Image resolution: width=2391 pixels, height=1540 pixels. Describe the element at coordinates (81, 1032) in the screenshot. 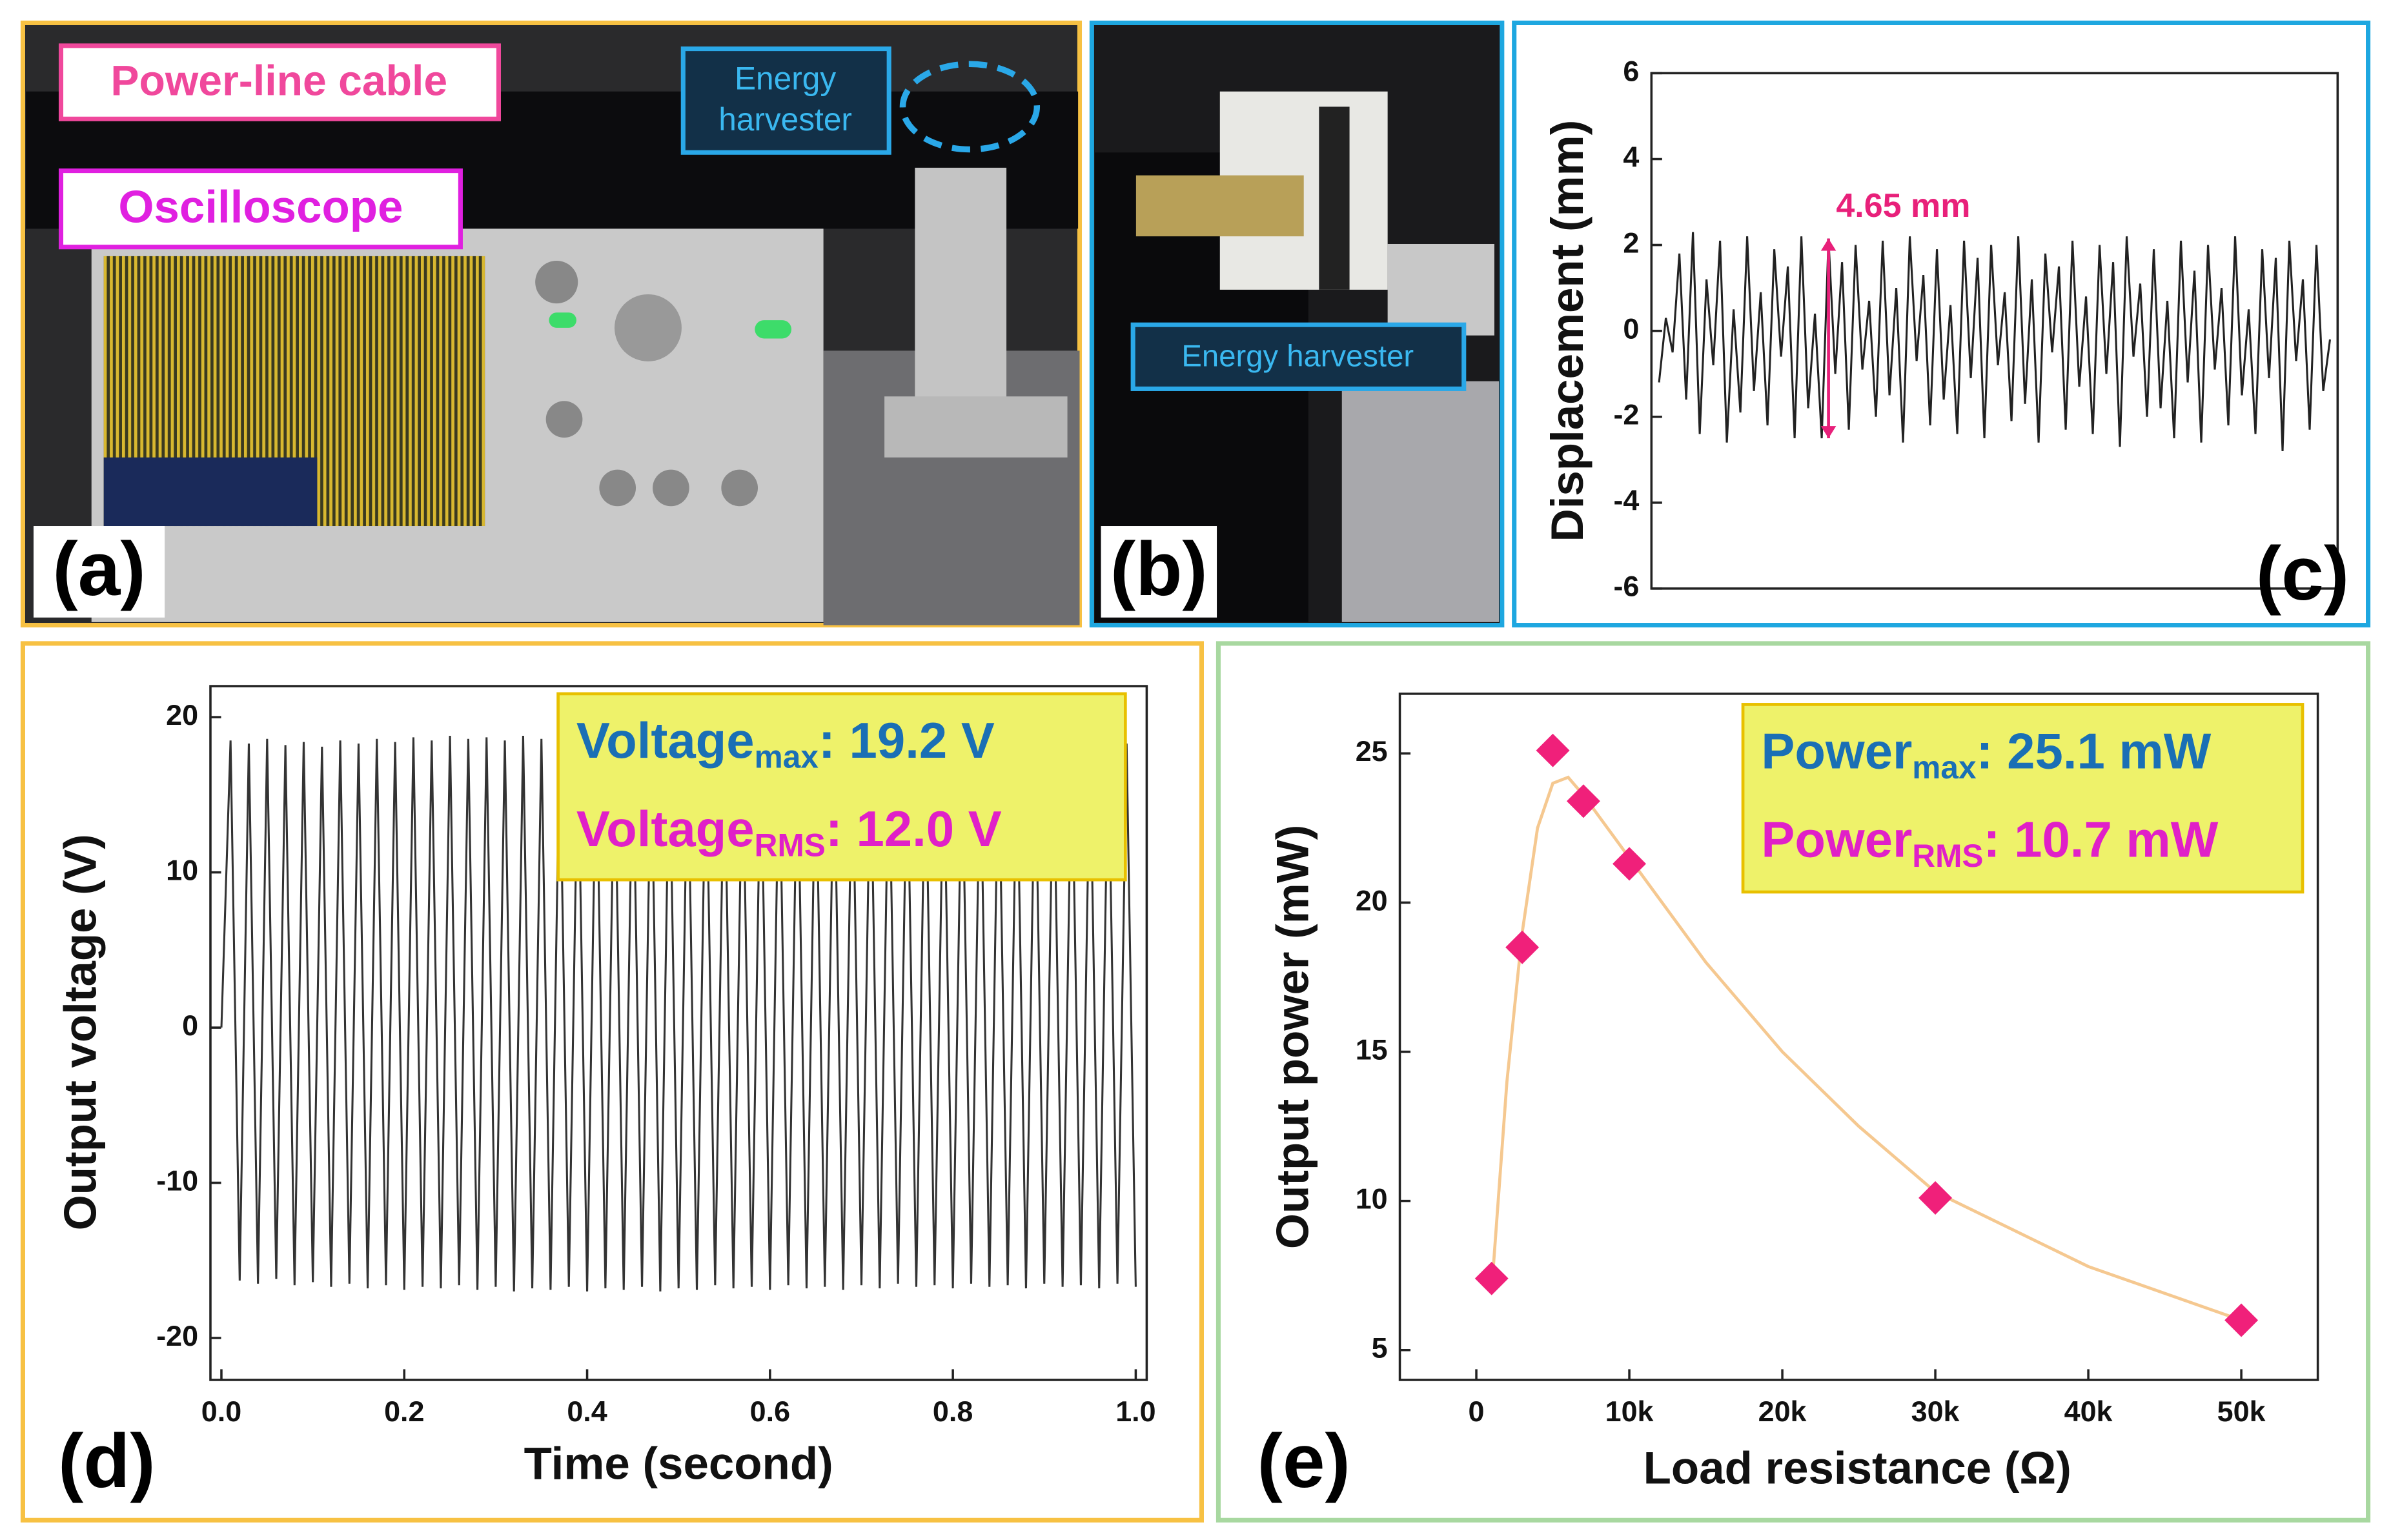

I see `y-axis-title: Output voltage (V)` at that location.